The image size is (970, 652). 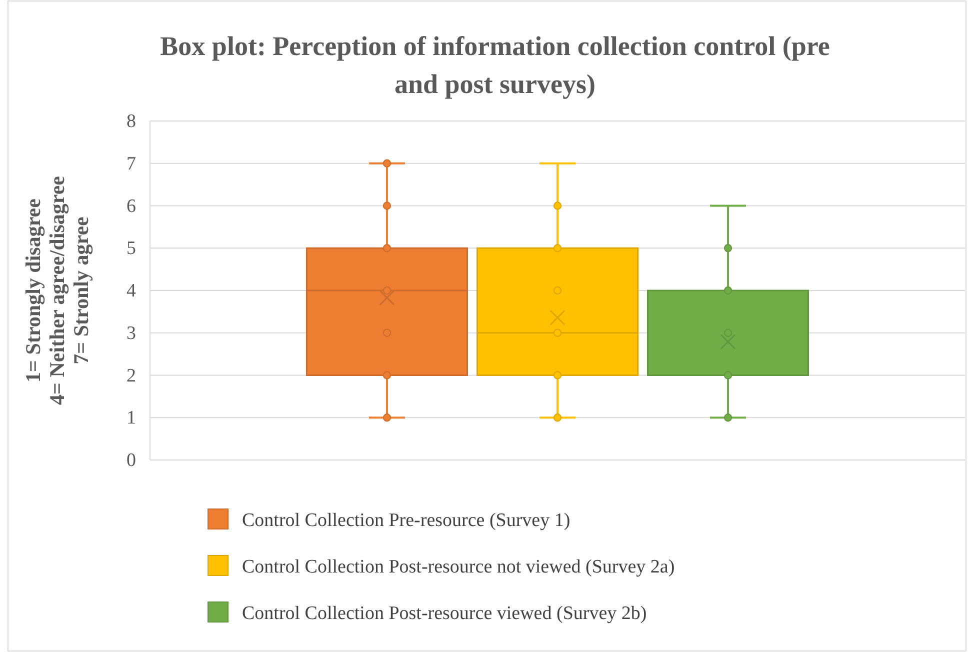 I want to click on legend-label: Control Collection Post-resource viewed (Survey 2b), so click(x=444, y=613).